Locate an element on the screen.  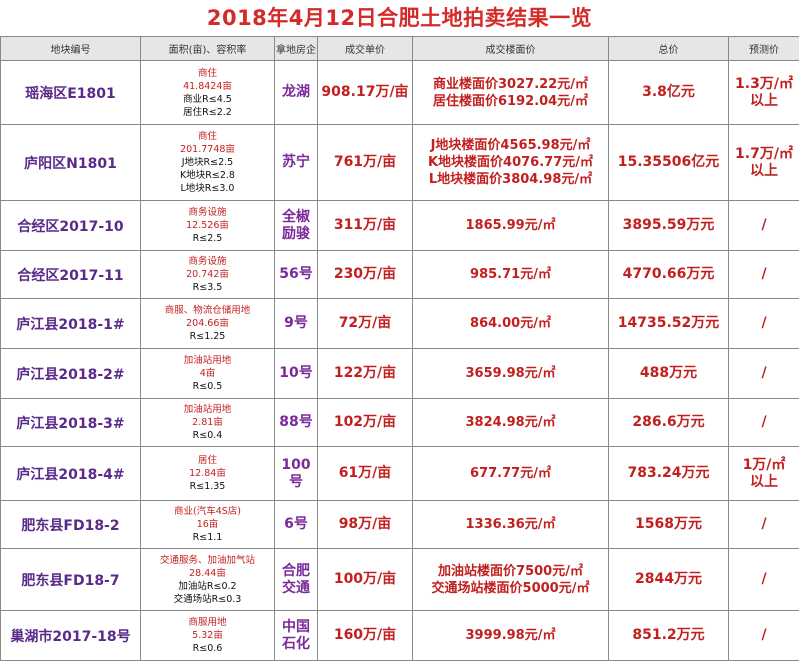
plot-id-cell: 合经区2017-10 is located at coordinates (70, 225).